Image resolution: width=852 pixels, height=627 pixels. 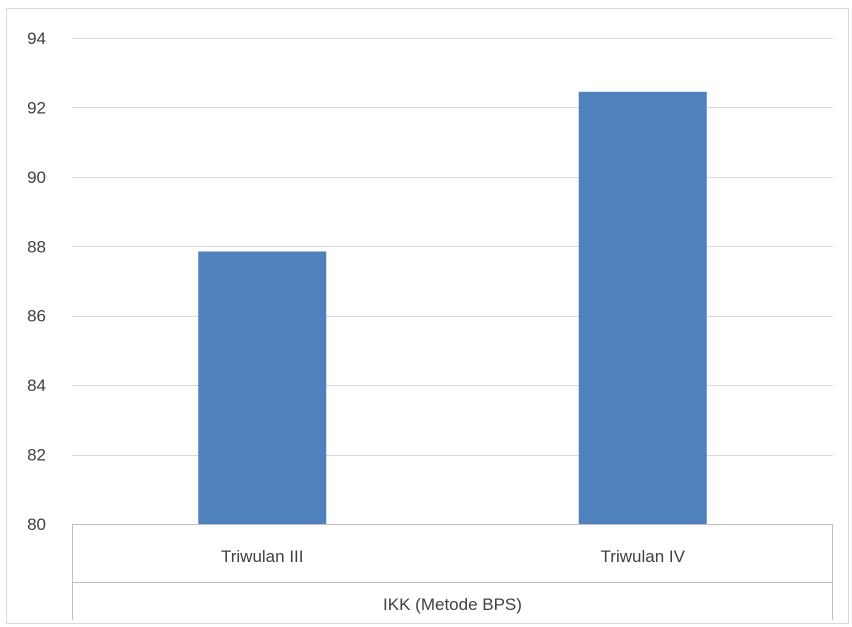 What do you see at coordinates (262, 556) in the screenshot?
I see `x-category-label: Triwulan III` at bounding box center [262, 556].